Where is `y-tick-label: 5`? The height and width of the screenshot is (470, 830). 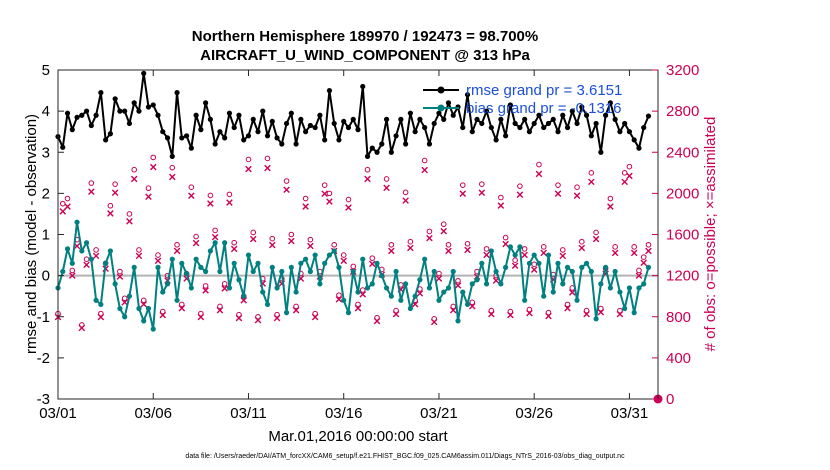 y-tick-label: 5 is located at coordinates (46, 70).